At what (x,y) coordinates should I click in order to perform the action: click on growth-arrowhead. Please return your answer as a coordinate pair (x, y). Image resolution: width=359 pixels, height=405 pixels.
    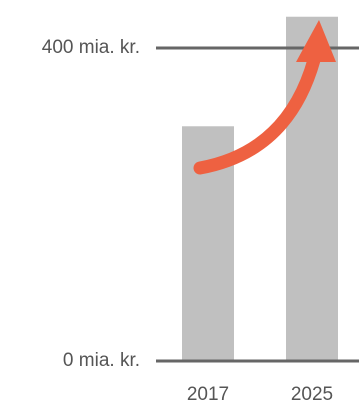
    Looking at the image, I should click on (316, 41).